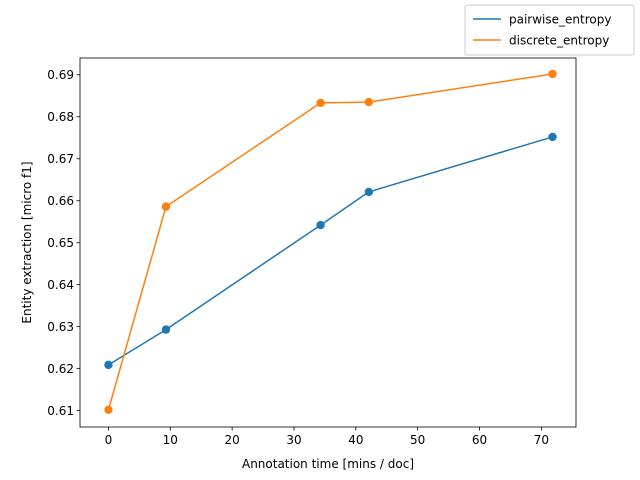 The image size is (640, 480). I want to click on legend-box, so click(549, 30).